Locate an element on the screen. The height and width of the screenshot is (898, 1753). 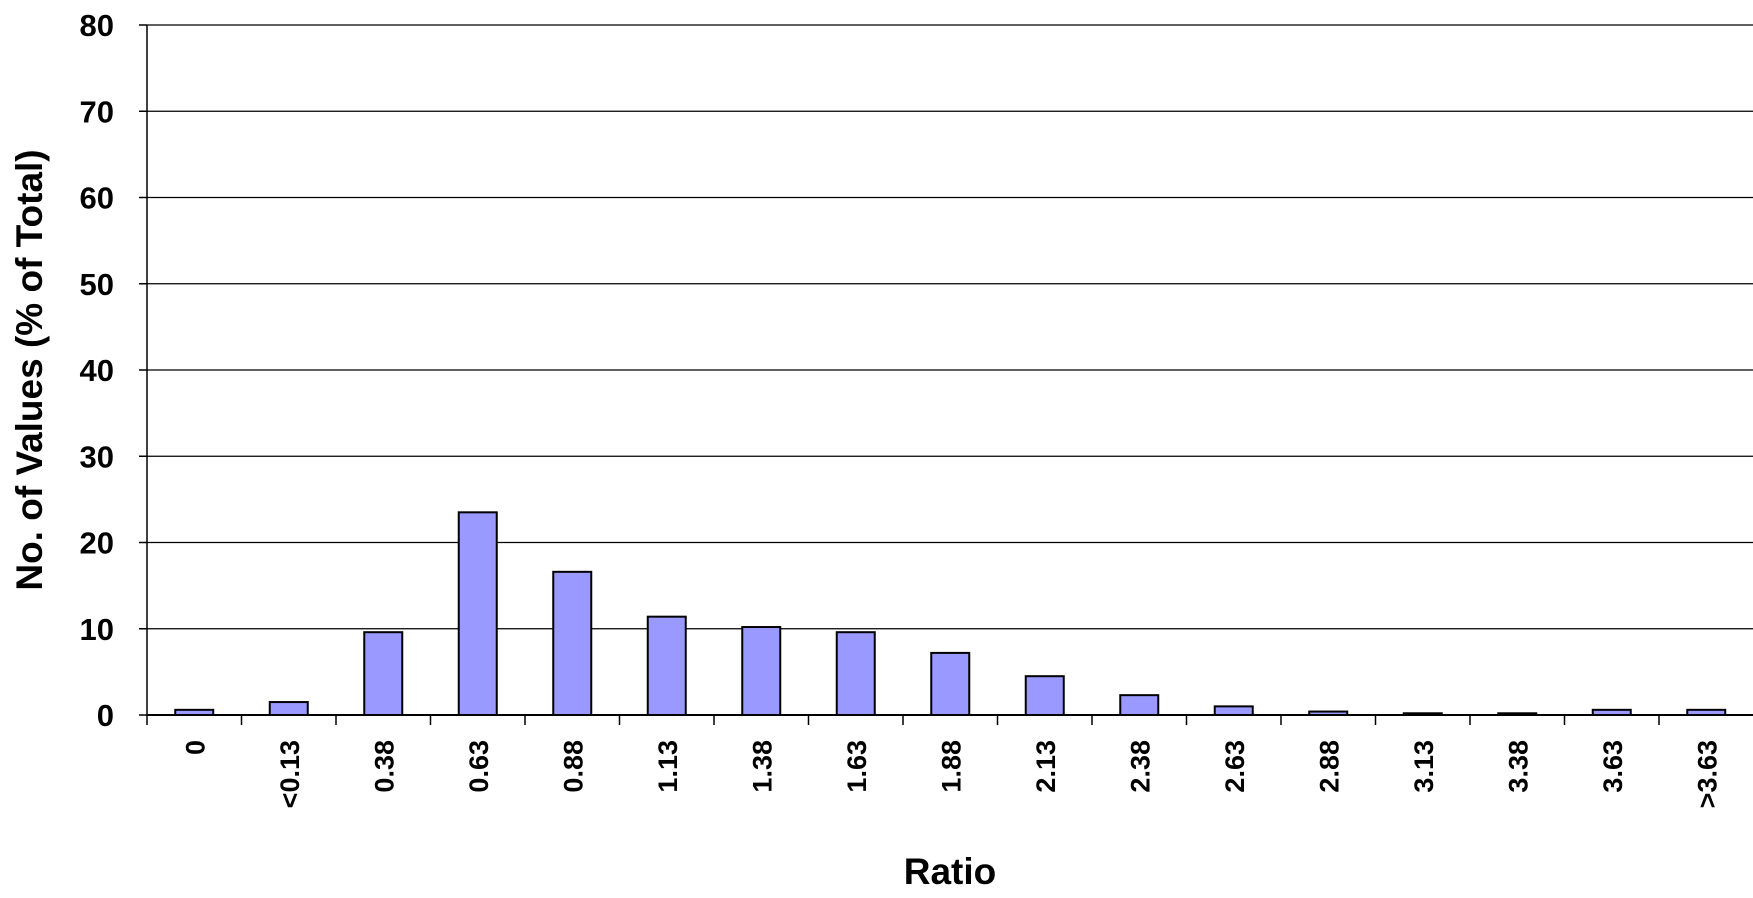
x-tick-label: 3.13 is located at coordinates (1424, 766).